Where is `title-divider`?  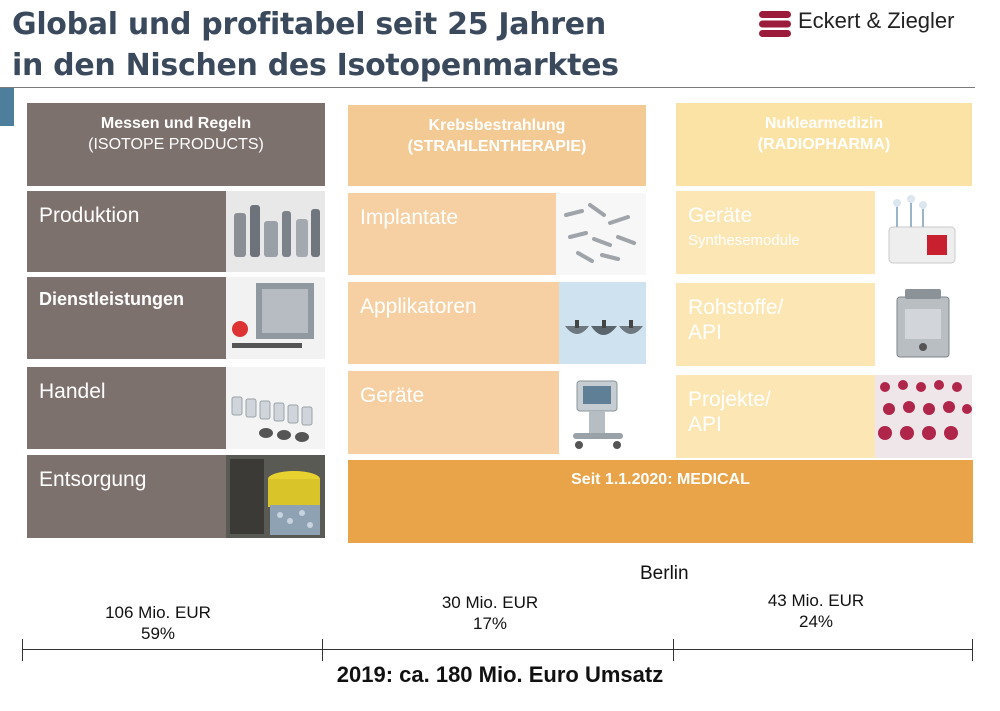
title-divider is located at coordinates (487, 87).